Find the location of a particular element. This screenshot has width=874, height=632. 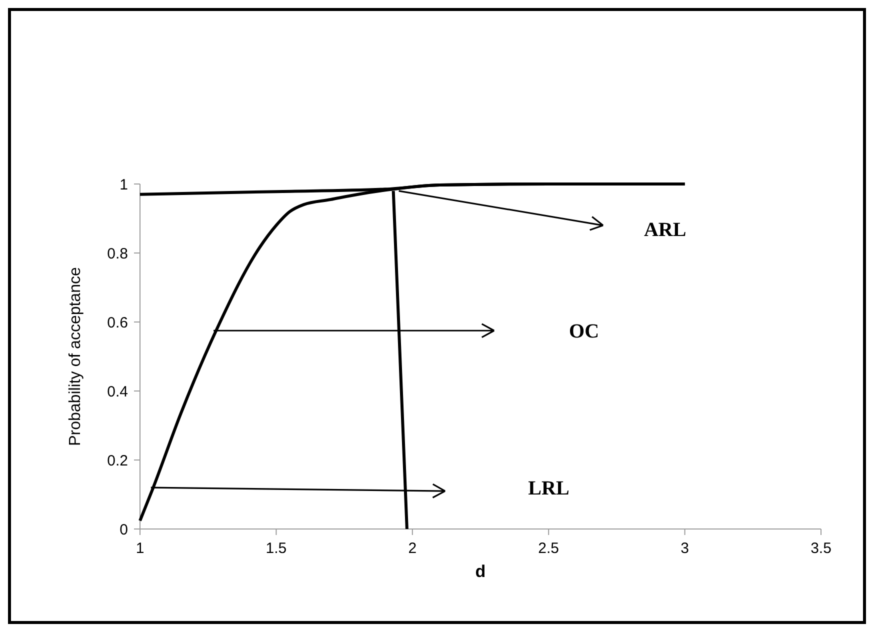

x-tick-label: 2 is located at coordinates (412, 548).